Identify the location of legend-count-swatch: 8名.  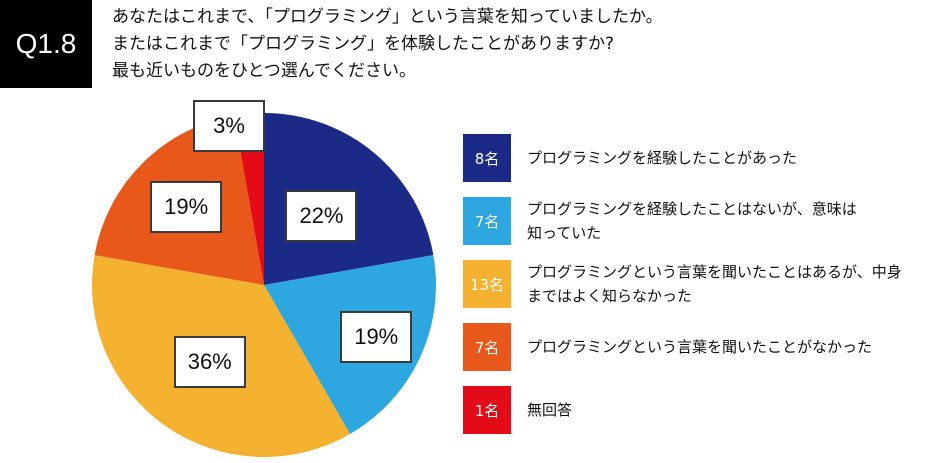
(487, 158).